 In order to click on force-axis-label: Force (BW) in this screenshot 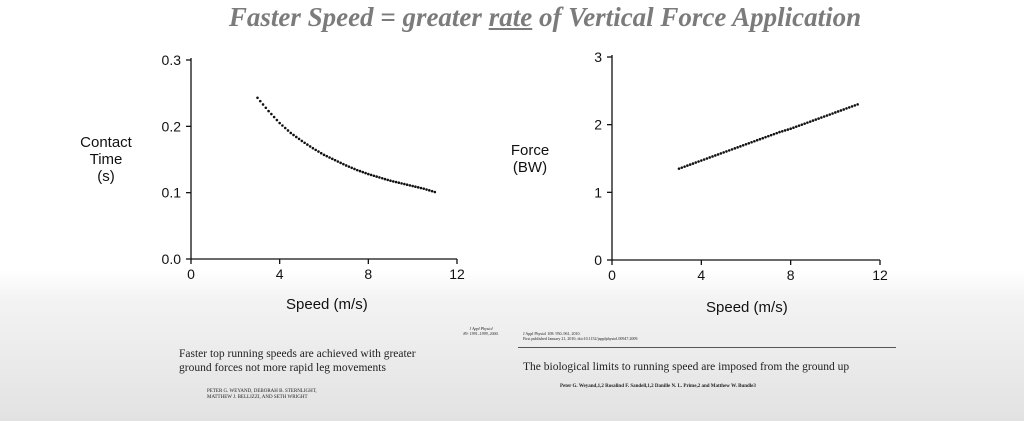, I will do `click(530, 159)`.